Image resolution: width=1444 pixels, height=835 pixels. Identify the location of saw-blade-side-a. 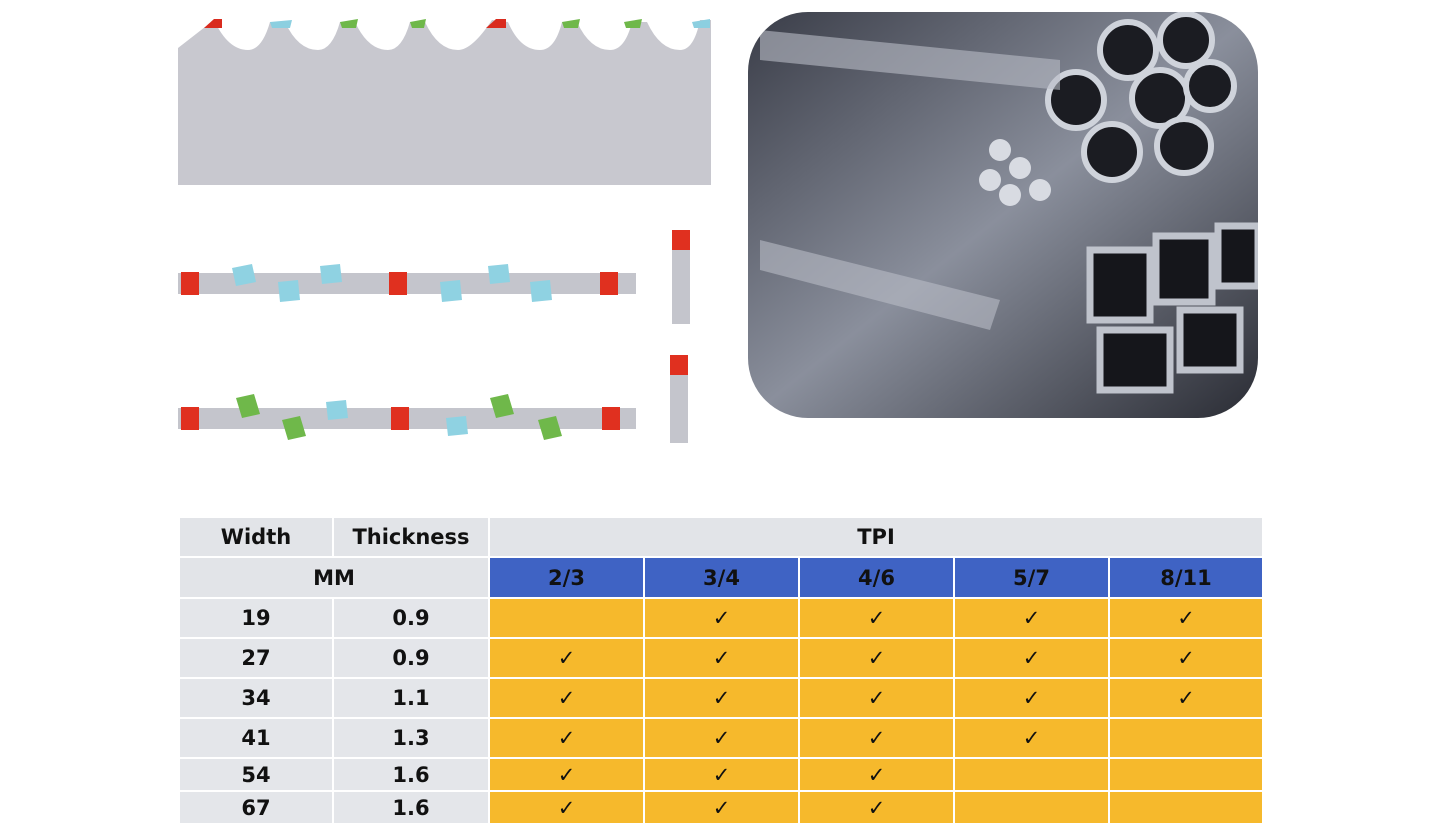
(434, 277).